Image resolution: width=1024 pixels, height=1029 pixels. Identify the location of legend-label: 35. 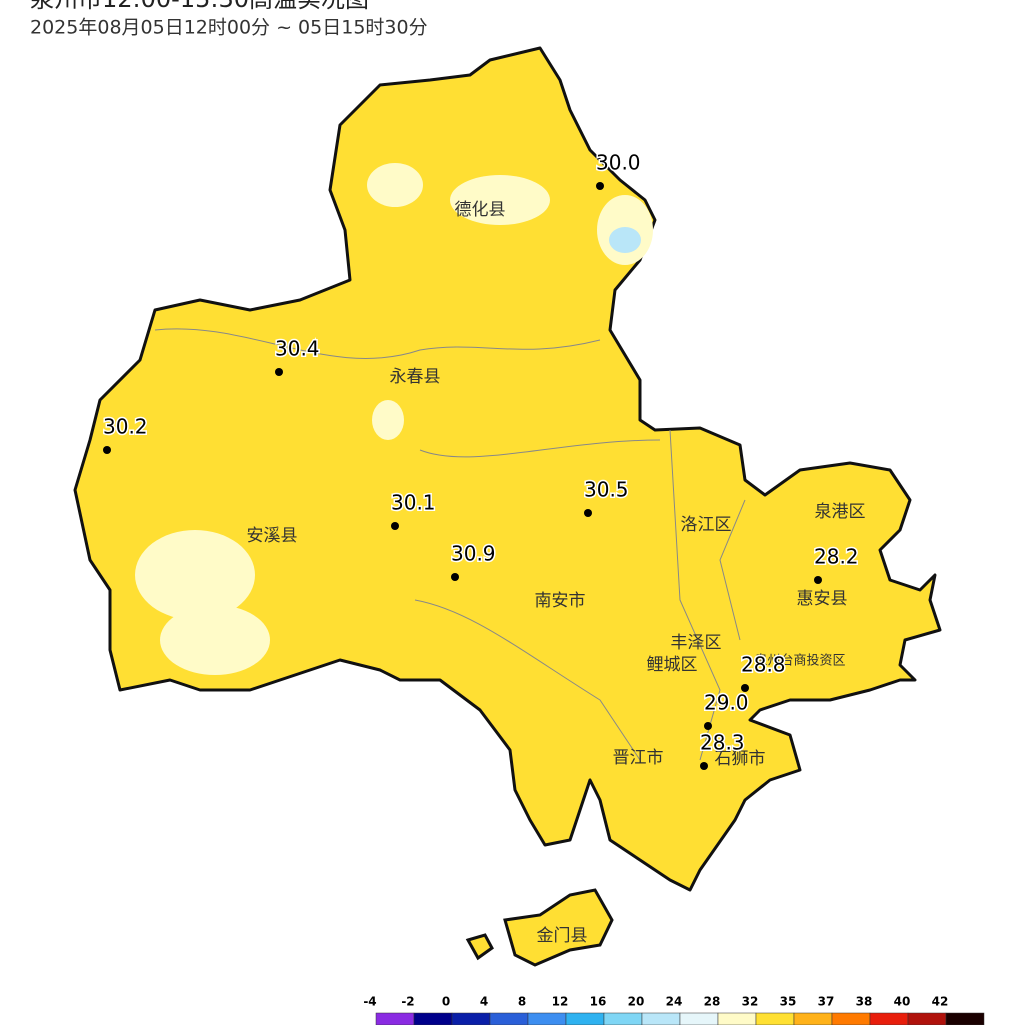
(788, 1002).